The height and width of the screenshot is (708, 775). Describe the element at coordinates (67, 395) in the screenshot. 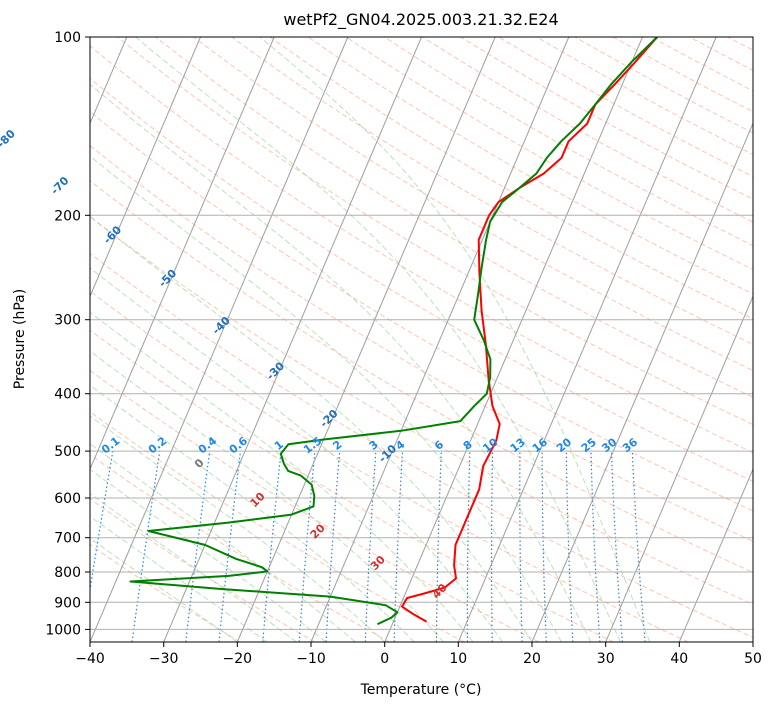

I see `y-tick-label: 400` at that location.